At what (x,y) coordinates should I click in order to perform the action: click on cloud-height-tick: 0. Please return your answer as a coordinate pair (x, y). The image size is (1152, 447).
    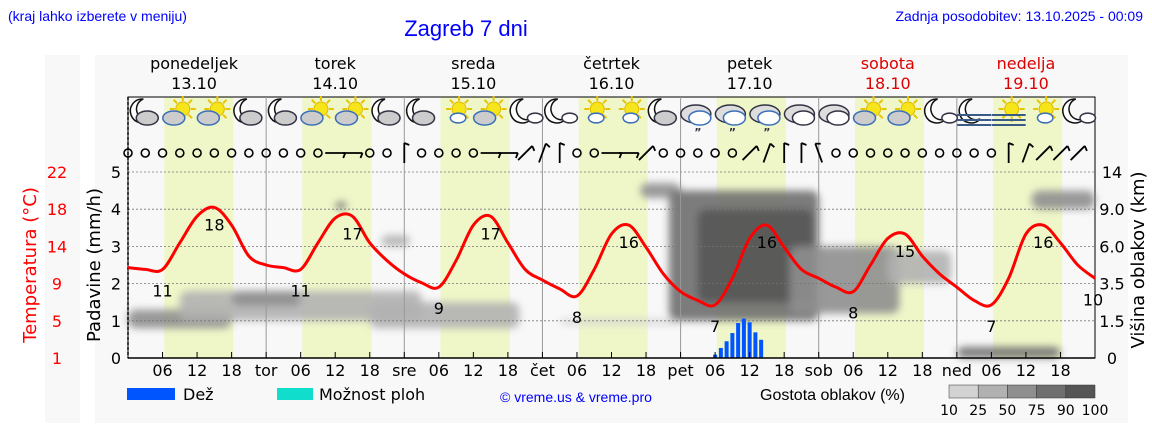
    Looking at the image, I should click on (1112, 358).